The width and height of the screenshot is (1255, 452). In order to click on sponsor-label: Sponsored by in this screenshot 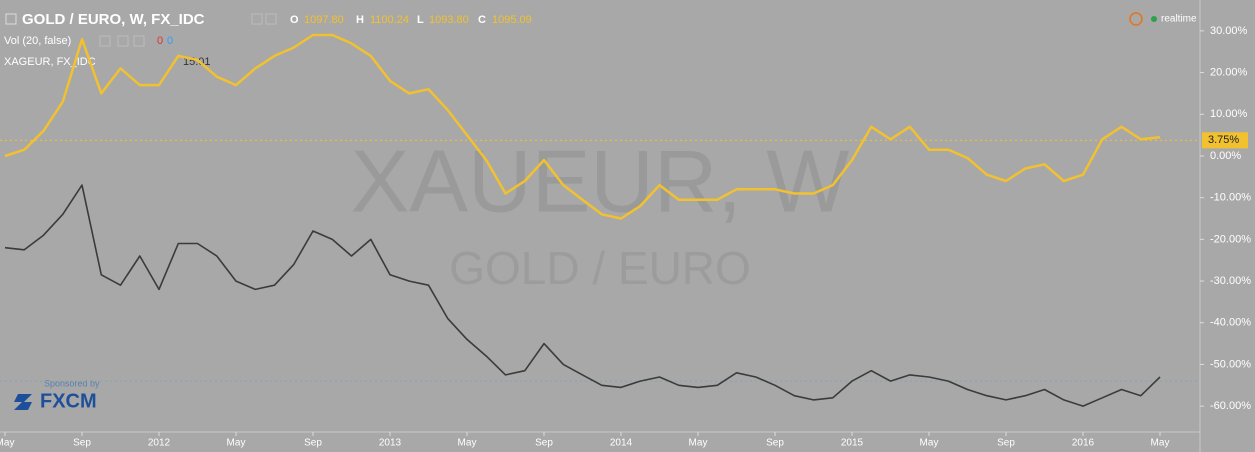, I will do `click(72, 383)`.